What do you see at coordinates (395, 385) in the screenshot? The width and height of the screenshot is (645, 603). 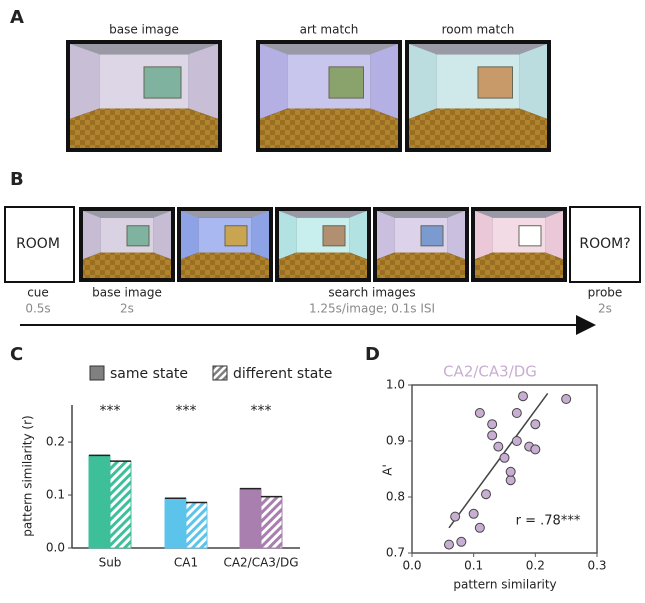 I see `y-tick-label: 1.0` at bounding box center [395, 385].